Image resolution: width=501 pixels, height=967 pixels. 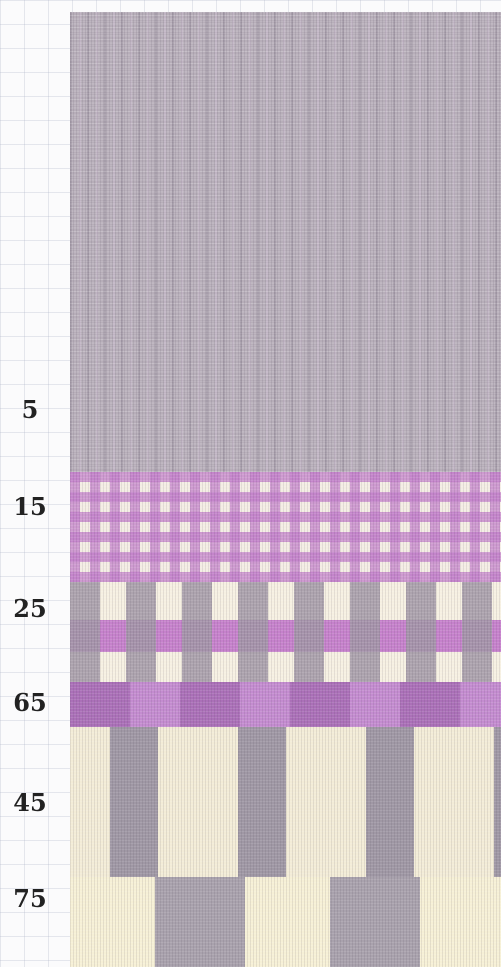 What do you see at coordinates (30, 702) in the screenshot?
I see `row-label-65: 65` at bounding box center [30, 702].